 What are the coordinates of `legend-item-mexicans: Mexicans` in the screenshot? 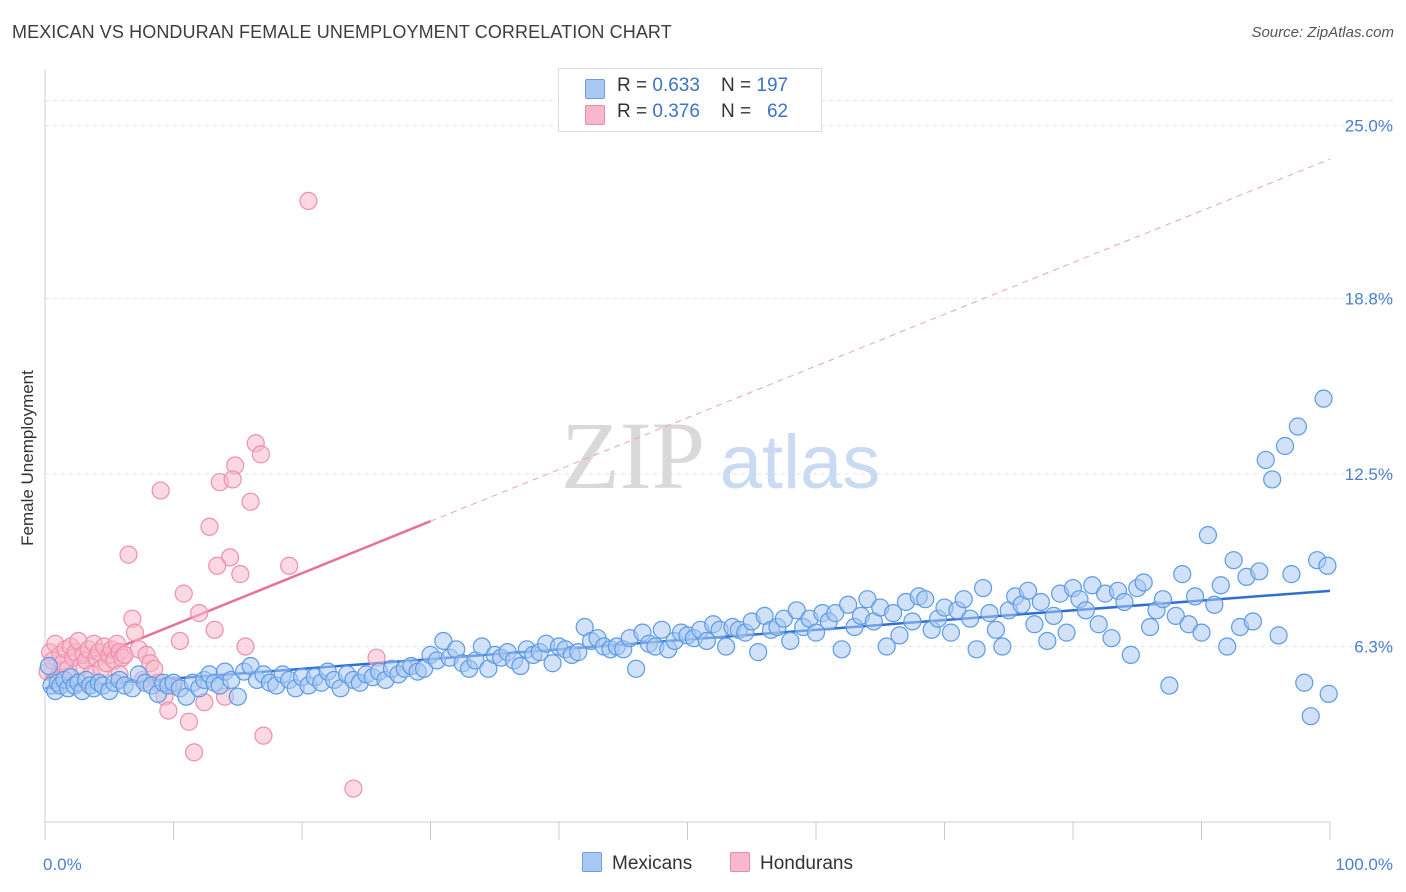 It's located at (637, 863).